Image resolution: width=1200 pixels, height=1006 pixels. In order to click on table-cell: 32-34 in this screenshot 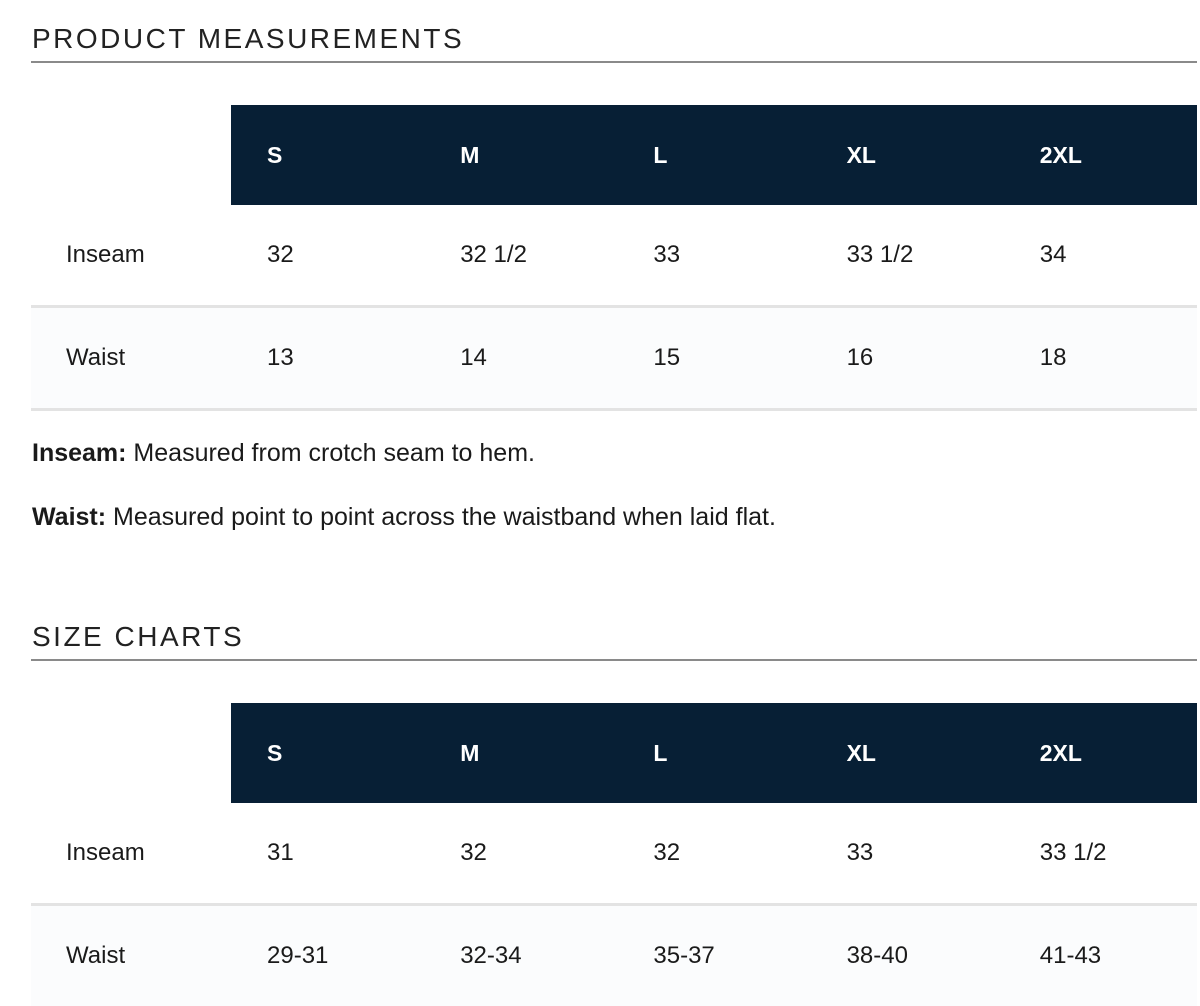, I will do `click(520, 955)`.